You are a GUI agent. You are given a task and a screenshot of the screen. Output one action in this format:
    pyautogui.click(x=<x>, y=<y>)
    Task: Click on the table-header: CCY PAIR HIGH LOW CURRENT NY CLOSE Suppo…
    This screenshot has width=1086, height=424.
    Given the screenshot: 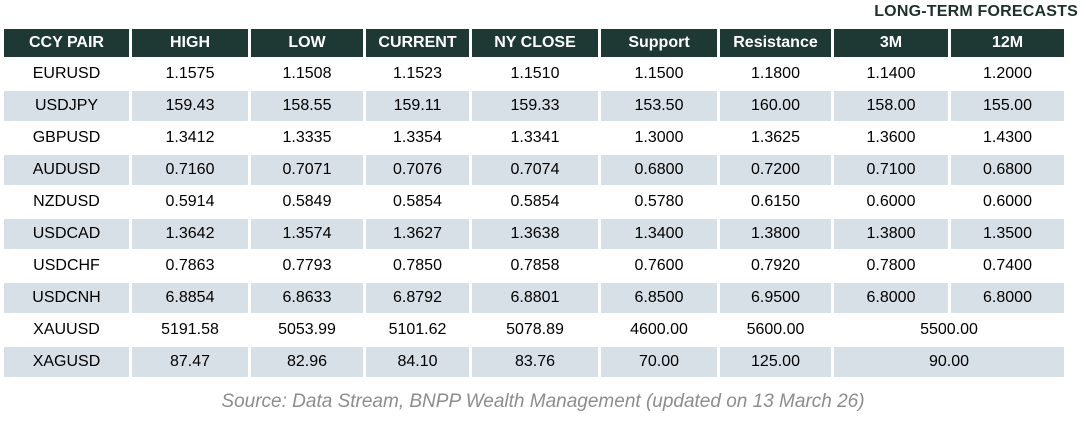 What is the action you would take?
    pyautogui.click(x=534, y=43)
    